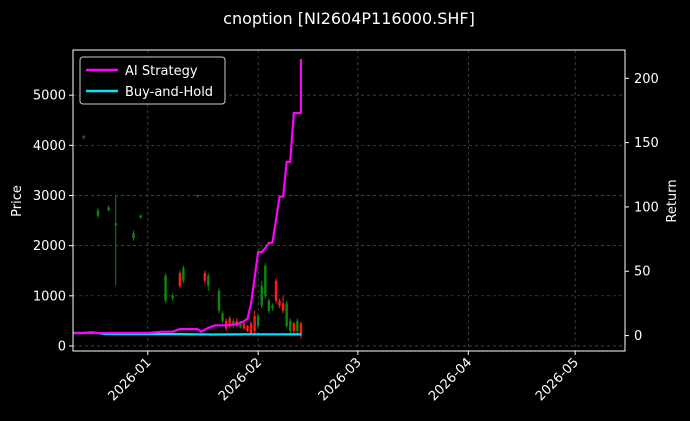 The width and height of the screenshot is (690, 421). What do you see at coordinates (340, 379) in the screenshot?
I see `x-tick-label: 2026-03` at bounding box center [340, 379].